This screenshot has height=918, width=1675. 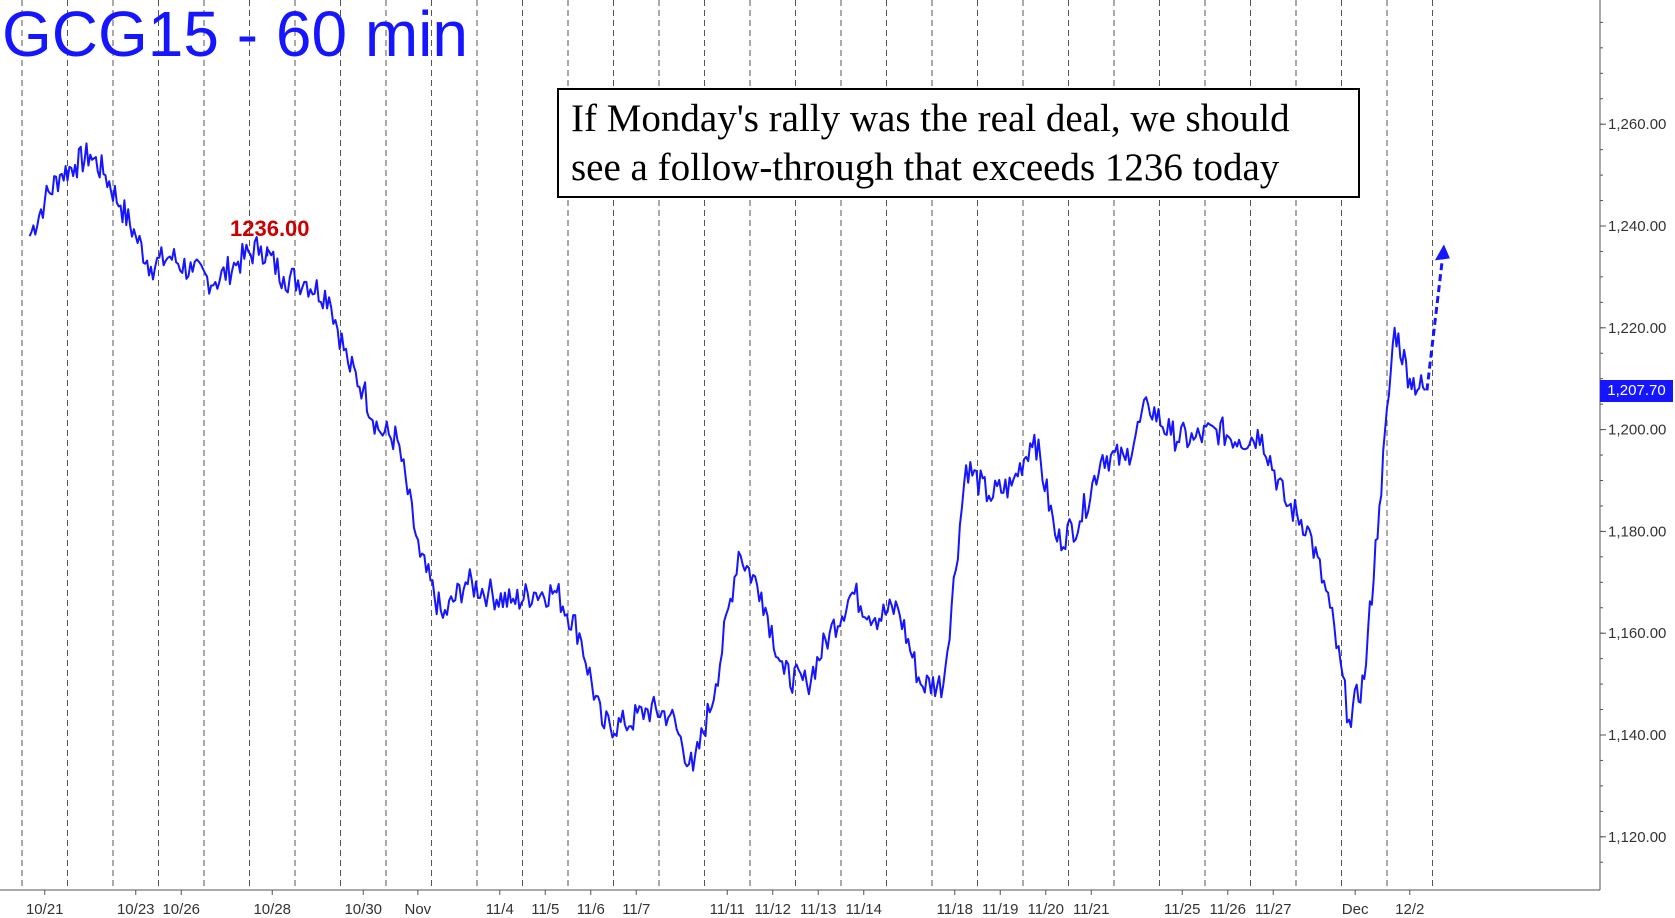 I want to click on x-tick-label: 10/30, so click(x=363, y=909).